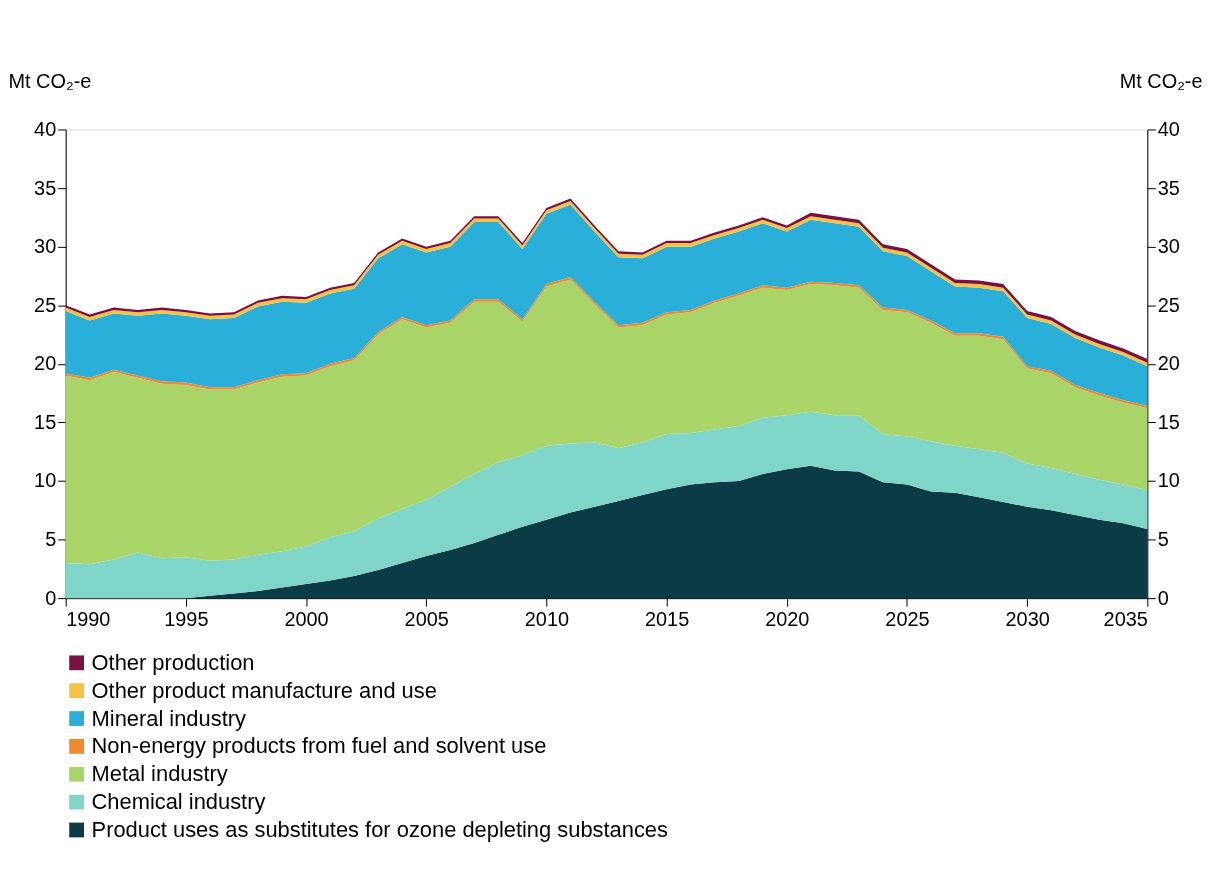 This screenshot has height=882, width=1212. Describe the element at coordinates (379, 829) in the screenshot. I see `legend-label: Product uses as substitutes for ozone depleting substances` at that location.